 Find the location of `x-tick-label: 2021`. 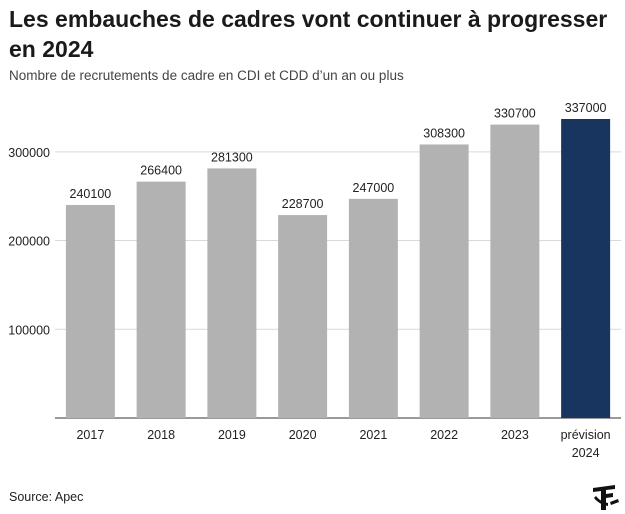

x-tick-label: 2021 is located at coordinates (373, 435).